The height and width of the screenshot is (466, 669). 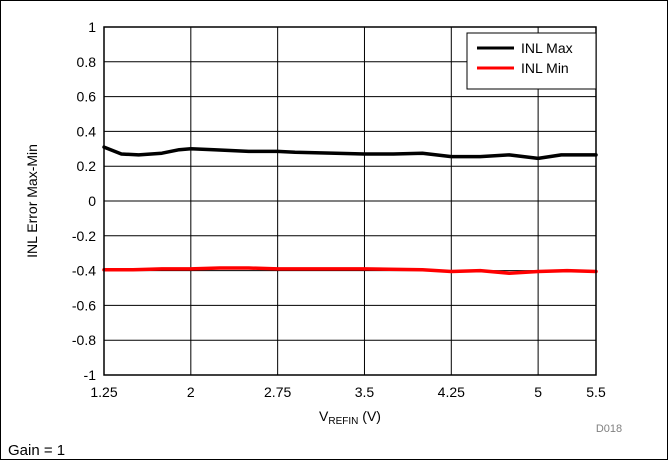 What do you see at coordinates (369, 416) in the screenshot?
I see `x-axis-label-unit: (V)` at bounding box center [369, 416].